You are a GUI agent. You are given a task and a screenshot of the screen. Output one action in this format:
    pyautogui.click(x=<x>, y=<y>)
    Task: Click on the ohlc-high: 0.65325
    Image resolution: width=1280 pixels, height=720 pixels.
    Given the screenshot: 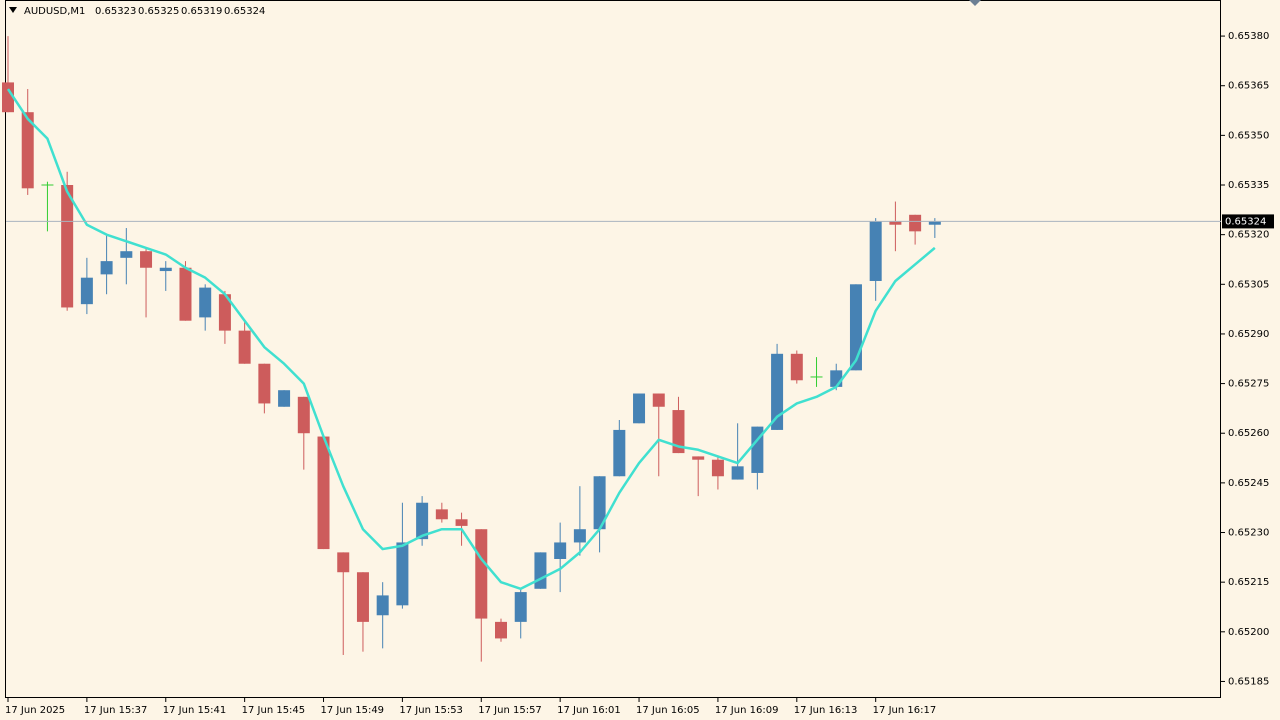 What is the action you would take?
    pyautogui.click(x=158, y=11)
    